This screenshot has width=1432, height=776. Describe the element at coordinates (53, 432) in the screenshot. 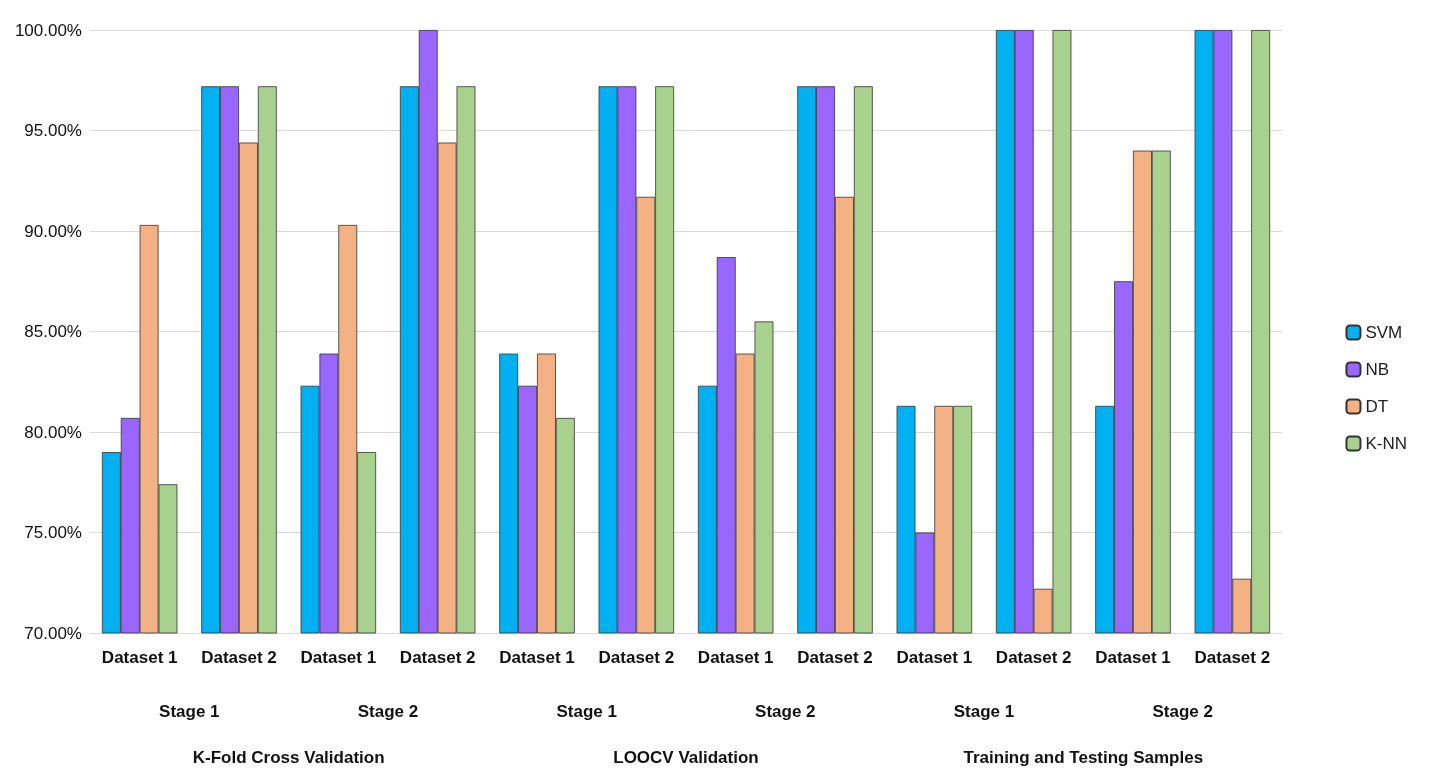

I see `y-tick-label: 80.00%` at that location.